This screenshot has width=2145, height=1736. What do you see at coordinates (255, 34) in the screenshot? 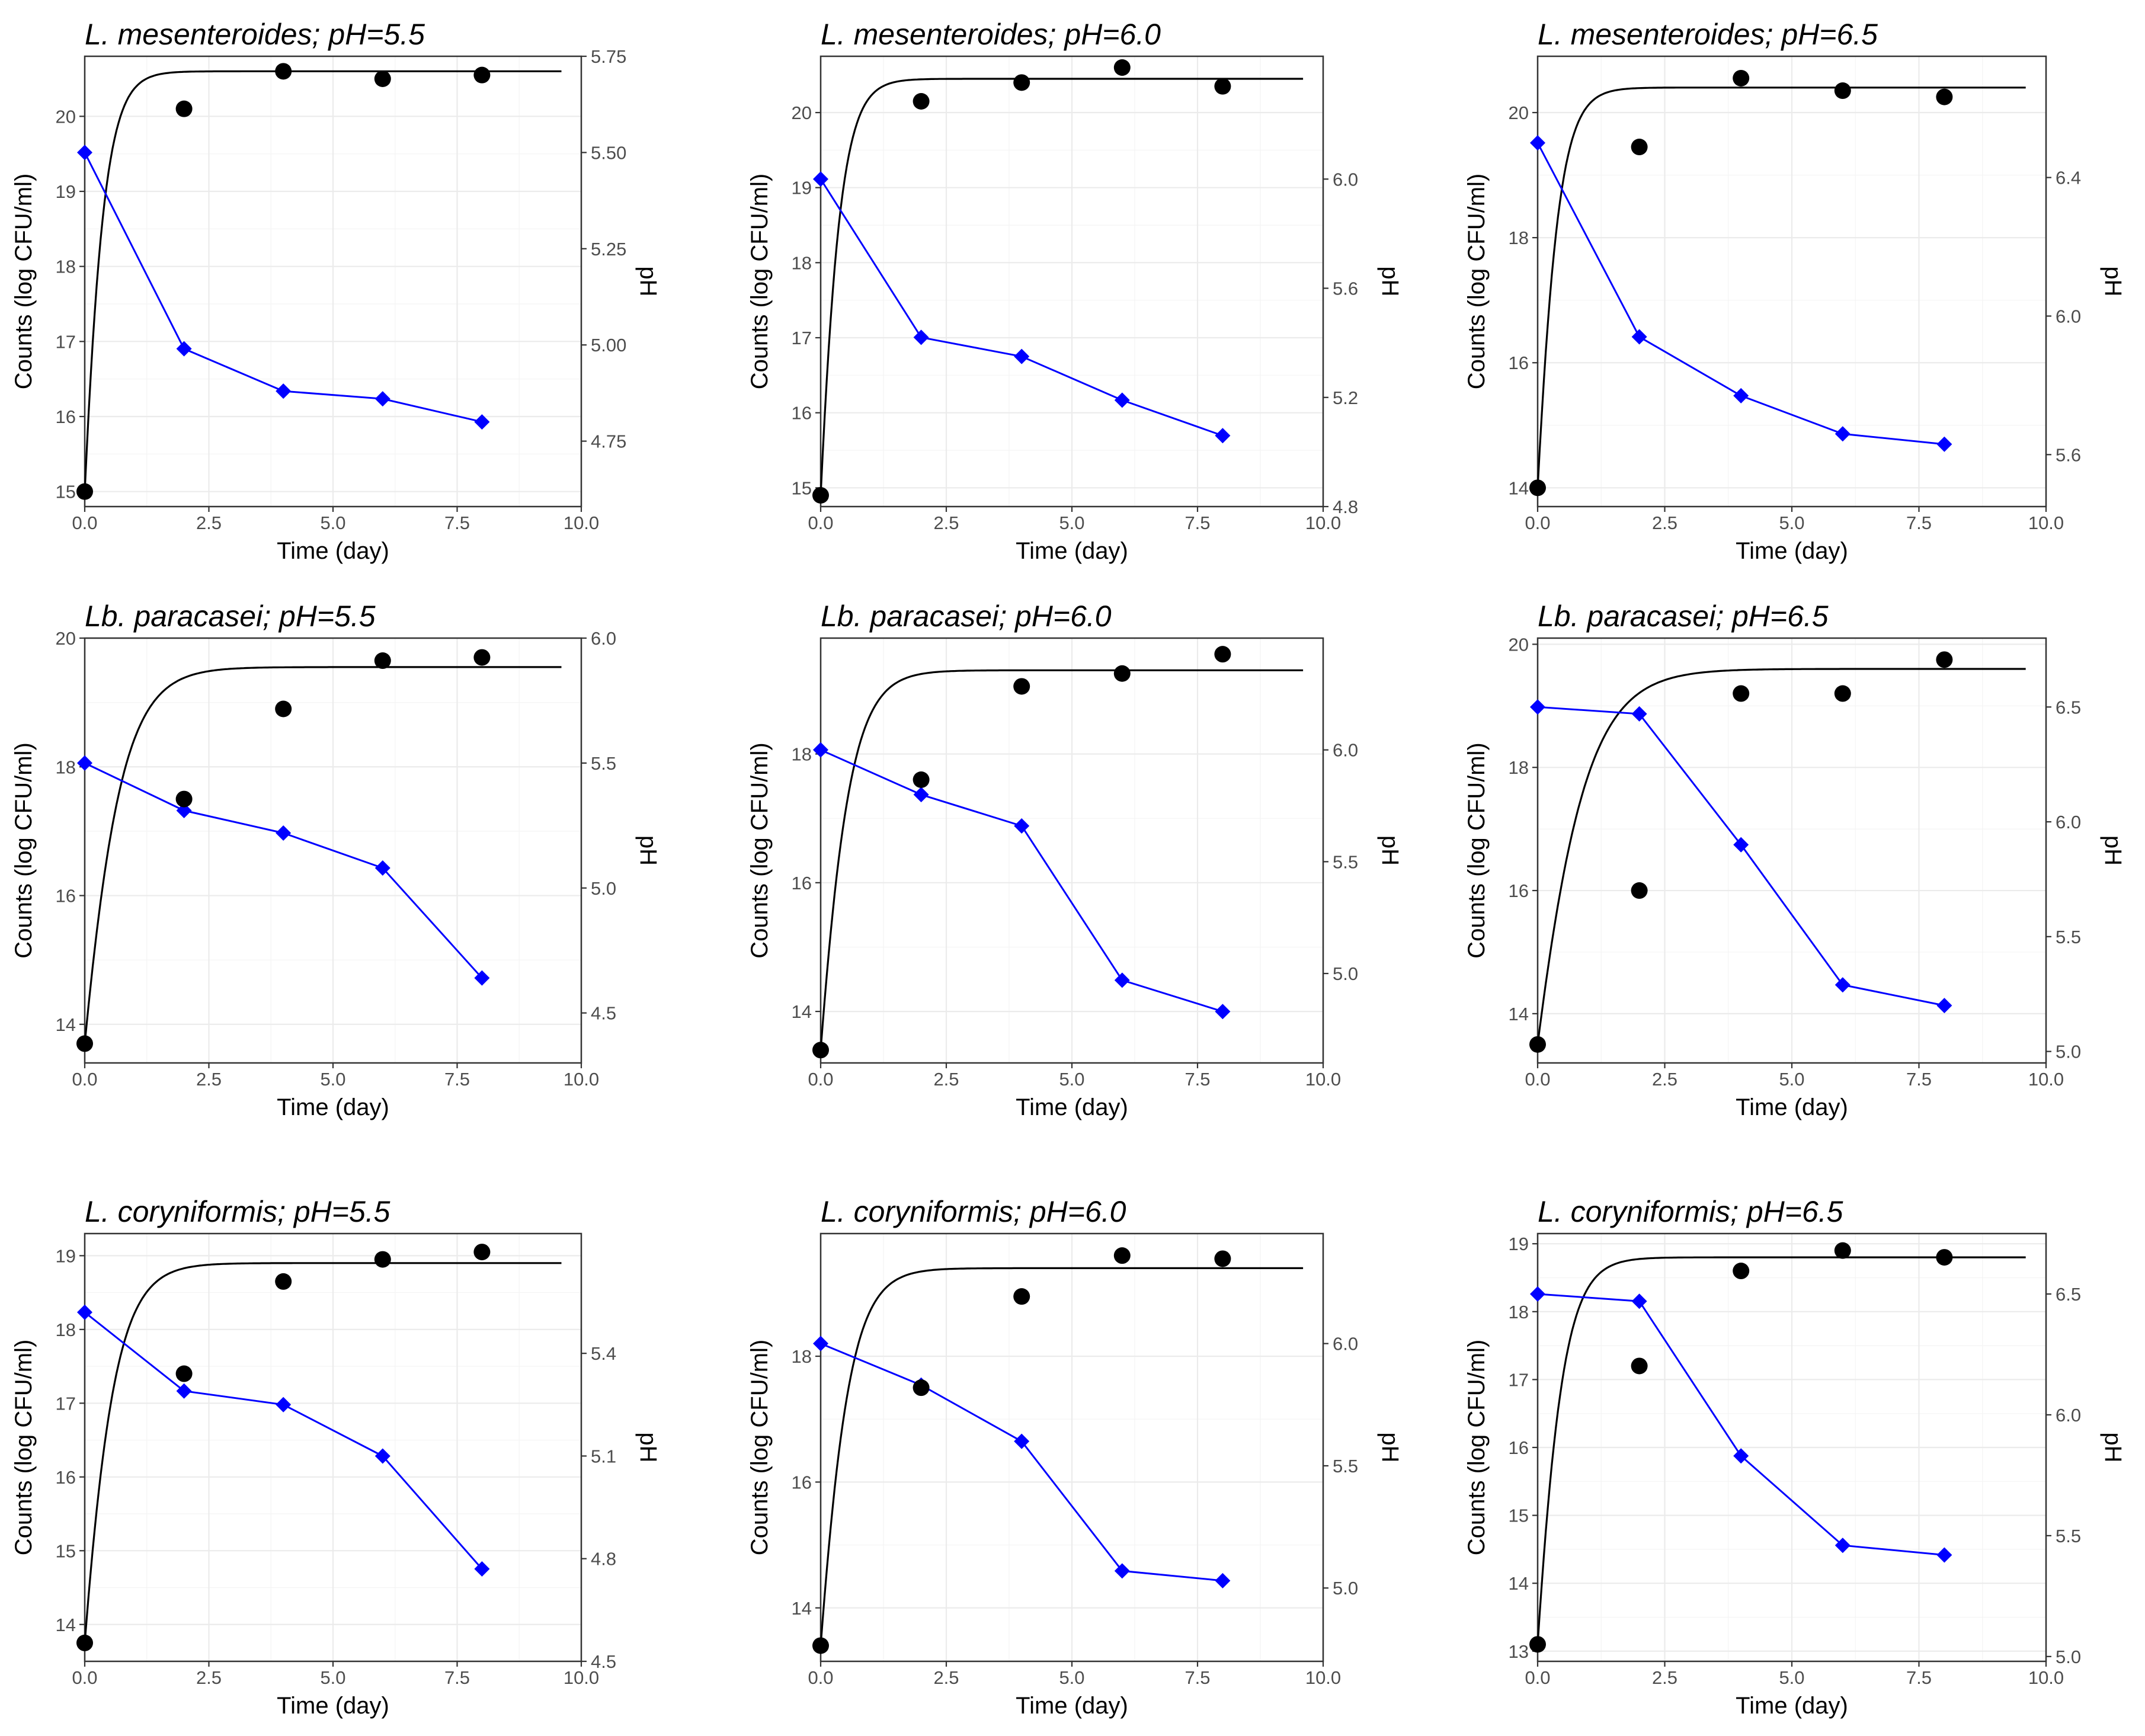
I see `panel-title: L. mesenteroides; pH=5.5` at bounding box center [255, 34].